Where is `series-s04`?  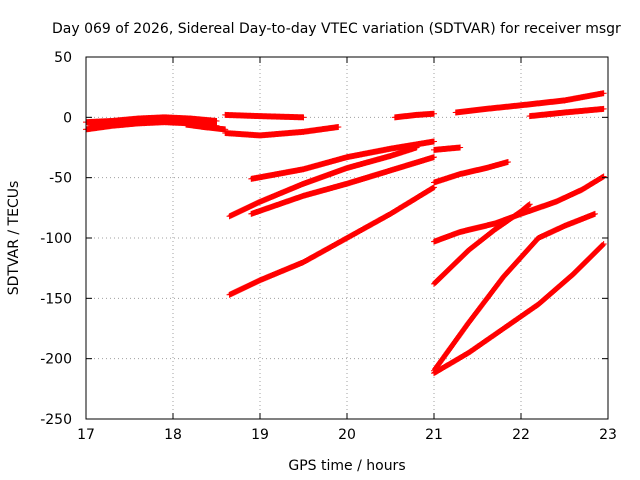 series-s04 is located at coordinates (206, 127).